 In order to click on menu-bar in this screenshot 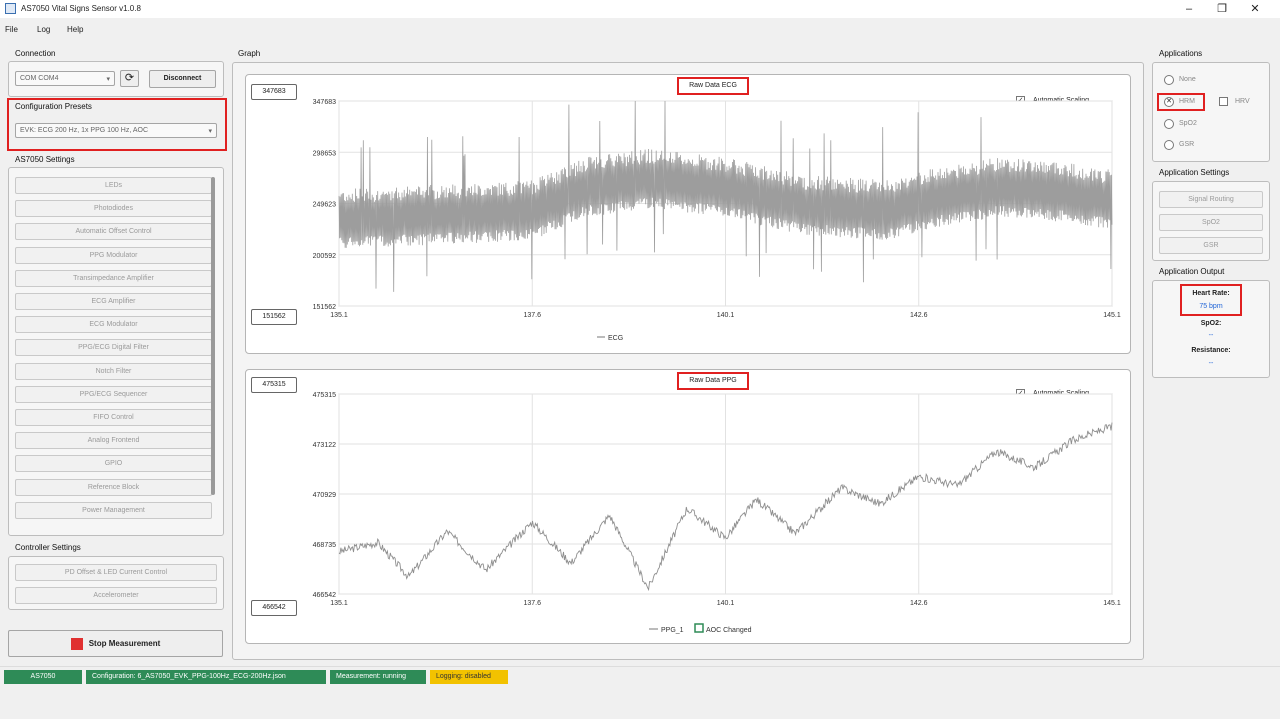, I will do `click(640, 28)`.